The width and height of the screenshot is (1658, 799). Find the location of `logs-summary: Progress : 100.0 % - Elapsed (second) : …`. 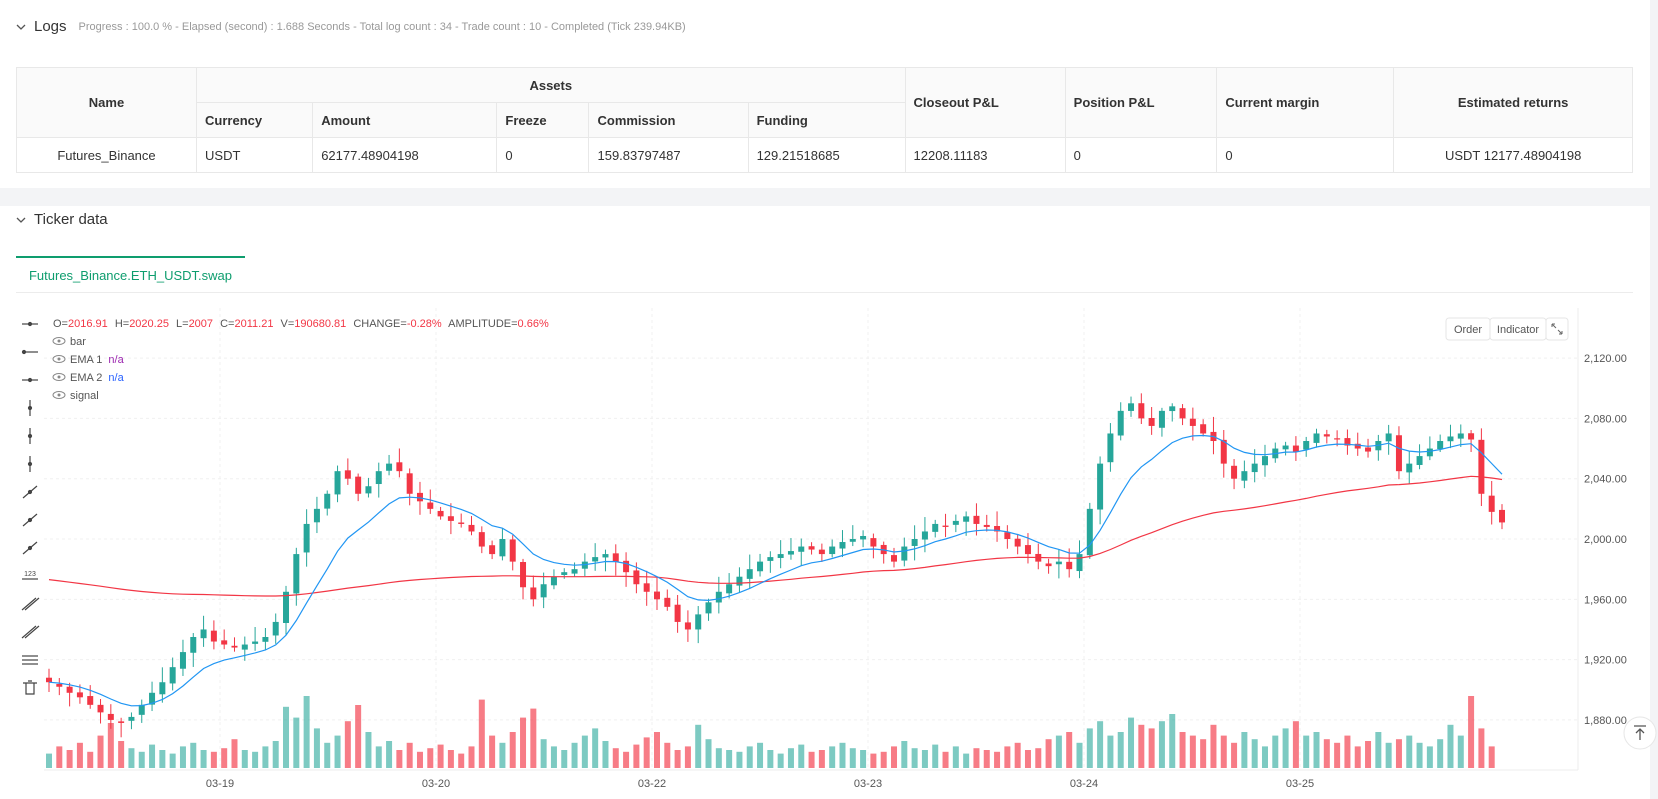

logs-summary: Progress : 100.0 % - Elapsed (second) : … is located at coordinates (382, 26).